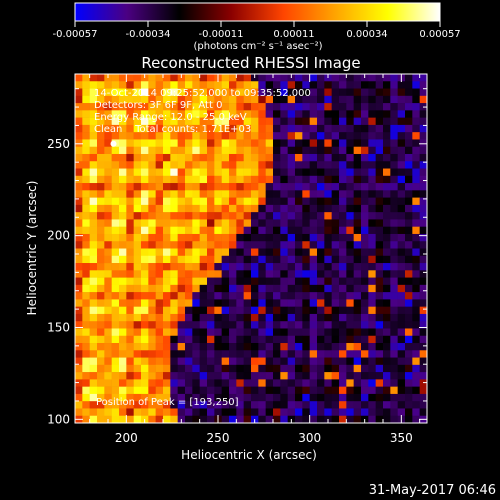  What do you see at coordinates (249, 455) in the screenshot?
I see `x-axis-label: Heliocentric X (arcsec)` at bounding box center [249, 455].